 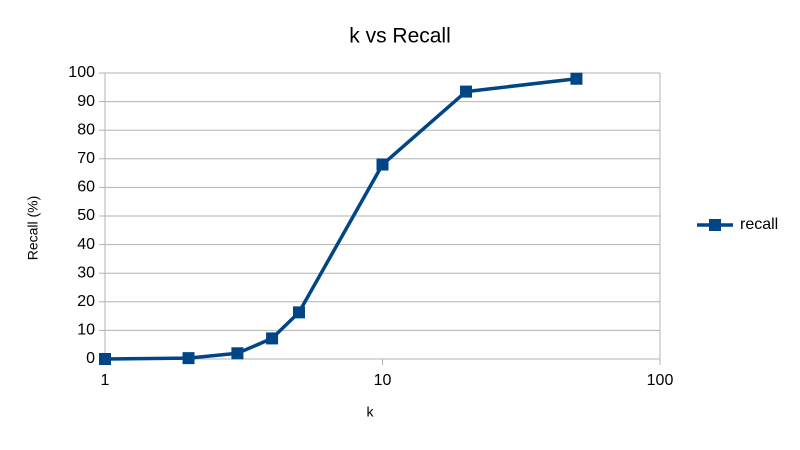 I want to click on y-tick-label: 20, so click(x=86, y=301).